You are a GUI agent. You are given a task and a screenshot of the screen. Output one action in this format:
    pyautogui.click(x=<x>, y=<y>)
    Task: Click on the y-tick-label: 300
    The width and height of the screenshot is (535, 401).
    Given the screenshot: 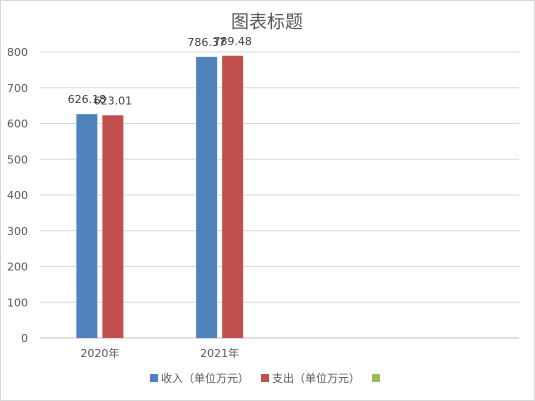 What is the action you would take?
    pyautogui.click(x=17, y=231)
    